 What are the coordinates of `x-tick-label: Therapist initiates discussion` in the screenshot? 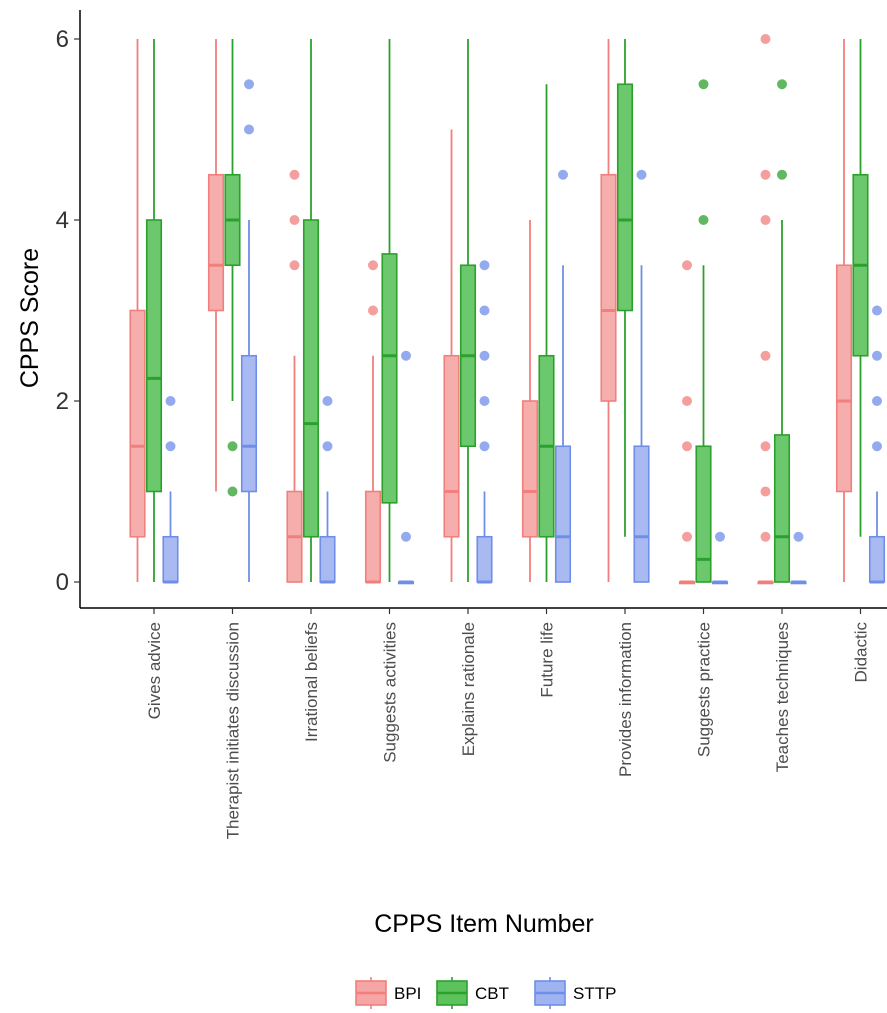 It's located at (233, 730).